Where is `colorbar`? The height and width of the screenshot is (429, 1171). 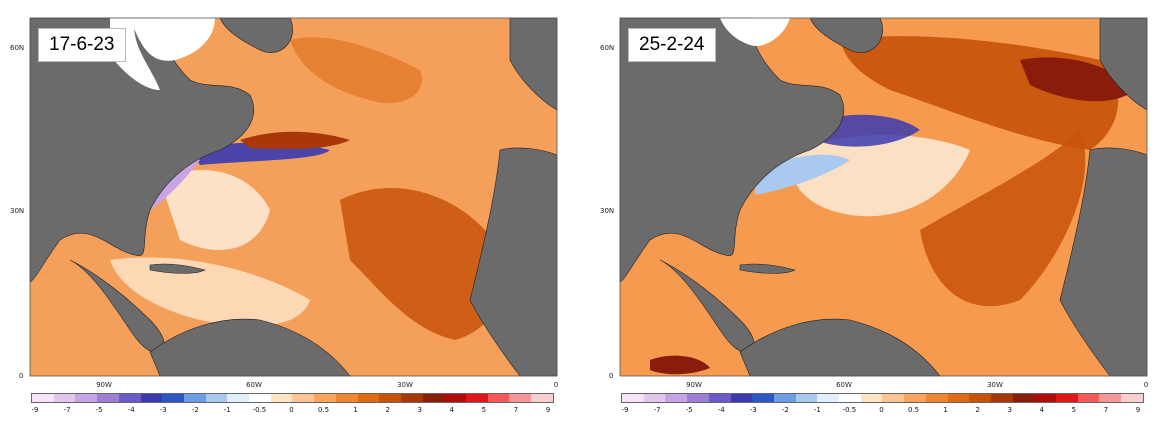 colorbar is located at coordinates (292, 398).